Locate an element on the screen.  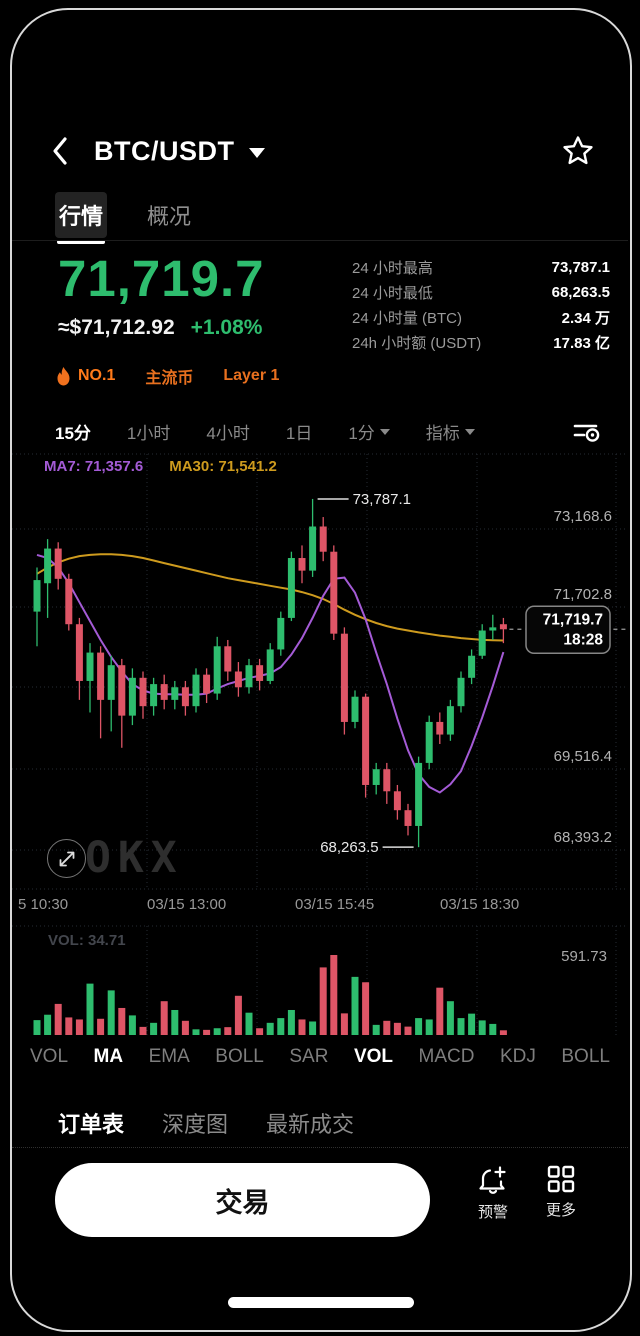
x-tick: 03/15 18:30 is located at coordinates (480, 904).